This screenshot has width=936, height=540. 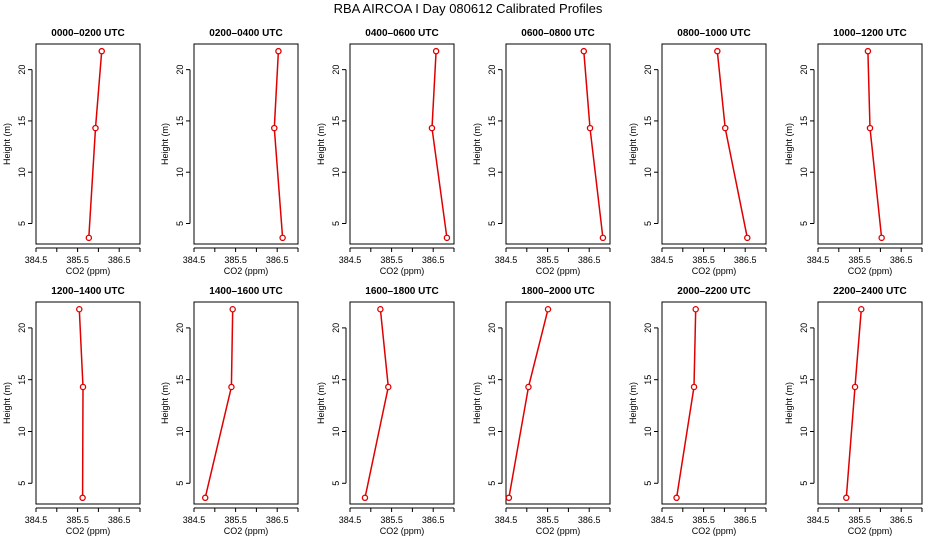 I want to click on panel-title: 2200–2400 UTC, so click(x=869, y=291).